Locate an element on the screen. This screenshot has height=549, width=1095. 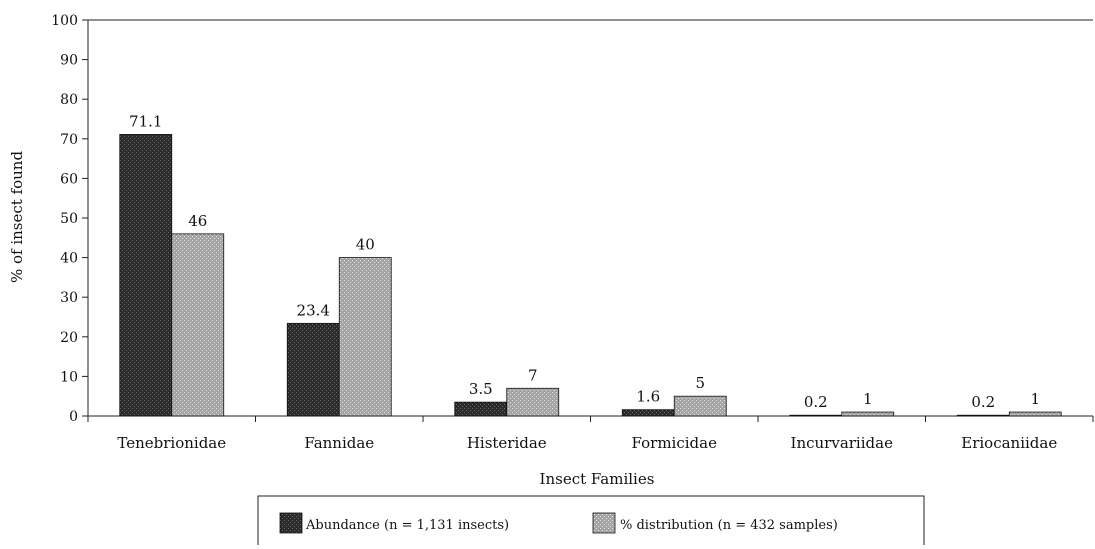
legend-swatch-distribution is located at coordinates (604, 523).